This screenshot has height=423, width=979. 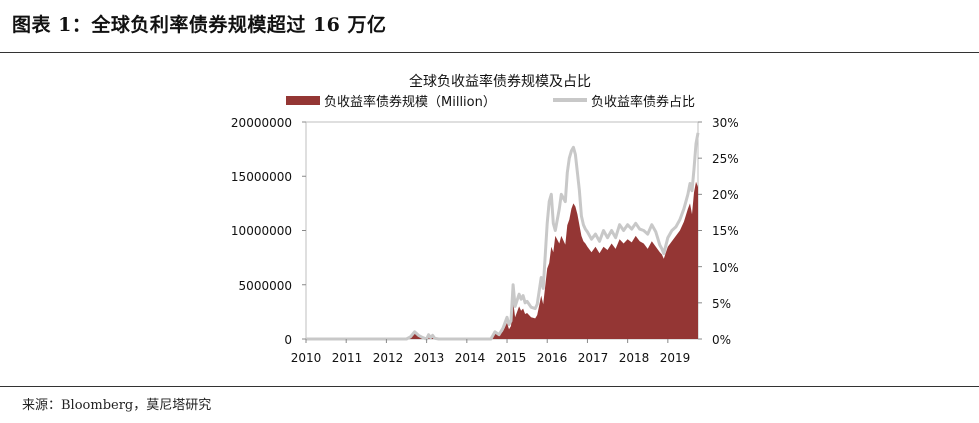 I want to click on y-right-tick-1: 5%, so click(x=721, y=304).